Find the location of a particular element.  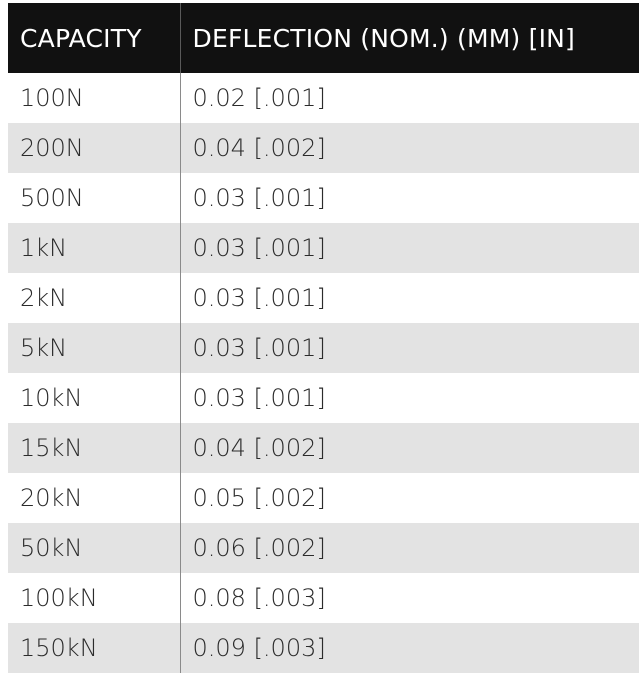

table-header: CAPACITY DEFLECTION (NOM.) (MM) [IN] is located at coordinates (323, 38).